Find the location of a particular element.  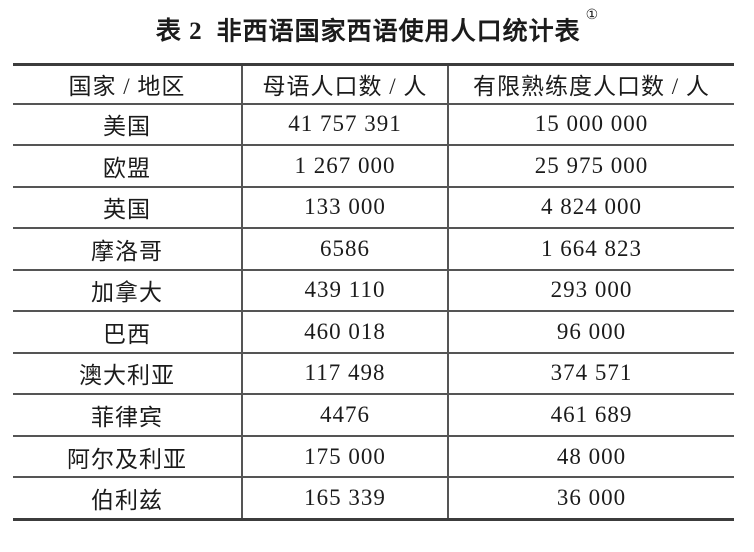

table-row: 欧盟 1 267 000 25 975 000 is located at coordinates (373, 166).